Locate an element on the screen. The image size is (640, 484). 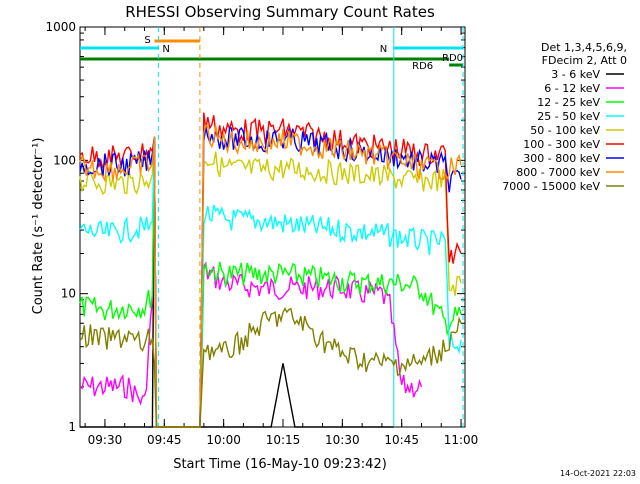
chart-title: RHESSI Observing Summary Count Rates is located at coordinates (280, 12).